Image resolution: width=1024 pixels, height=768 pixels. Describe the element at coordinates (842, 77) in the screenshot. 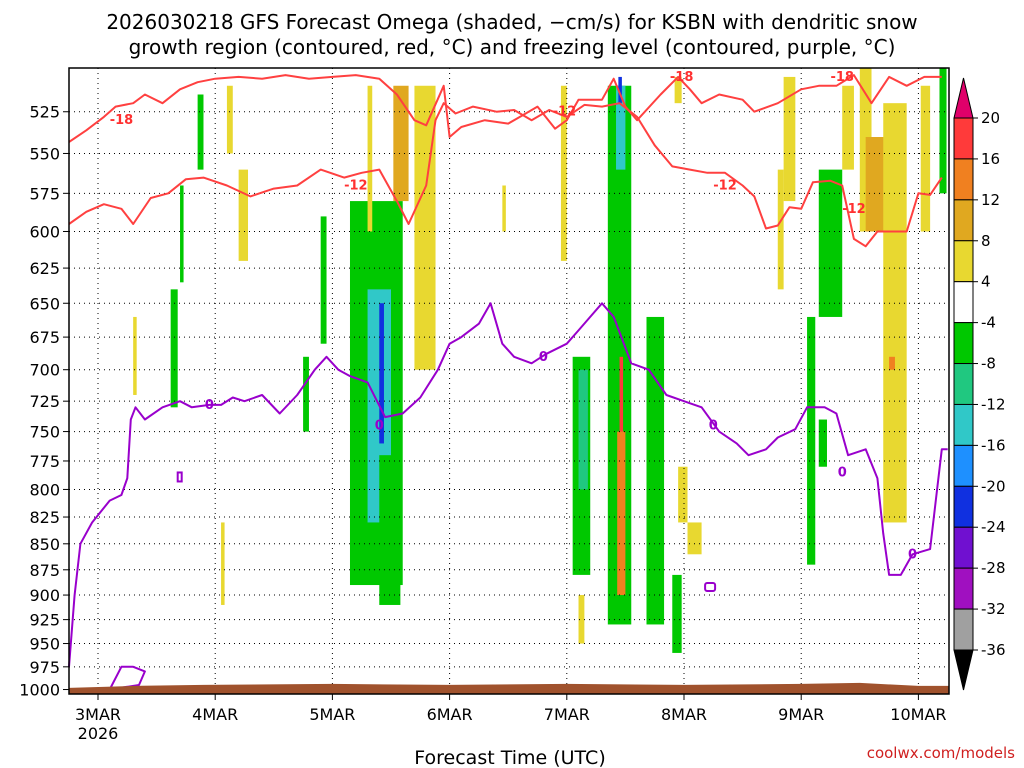

I see `isotherm-minus18-label: -18` at that location.